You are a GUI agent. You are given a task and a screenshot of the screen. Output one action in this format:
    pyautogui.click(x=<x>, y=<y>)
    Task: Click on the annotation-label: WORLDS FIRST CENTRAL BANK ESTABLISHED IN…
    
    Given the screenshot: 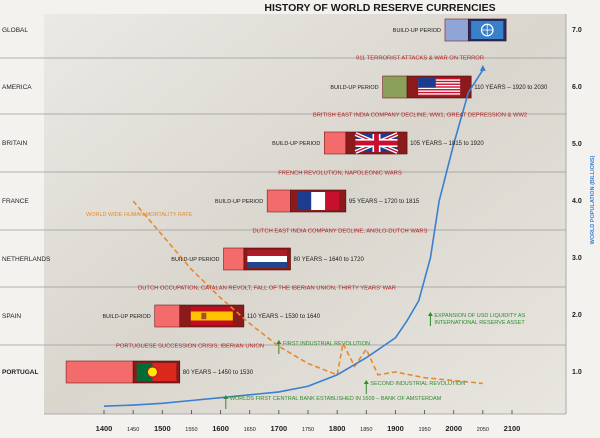 What is the action you would take?
    pyautogui.click(x=336, y=399)
    